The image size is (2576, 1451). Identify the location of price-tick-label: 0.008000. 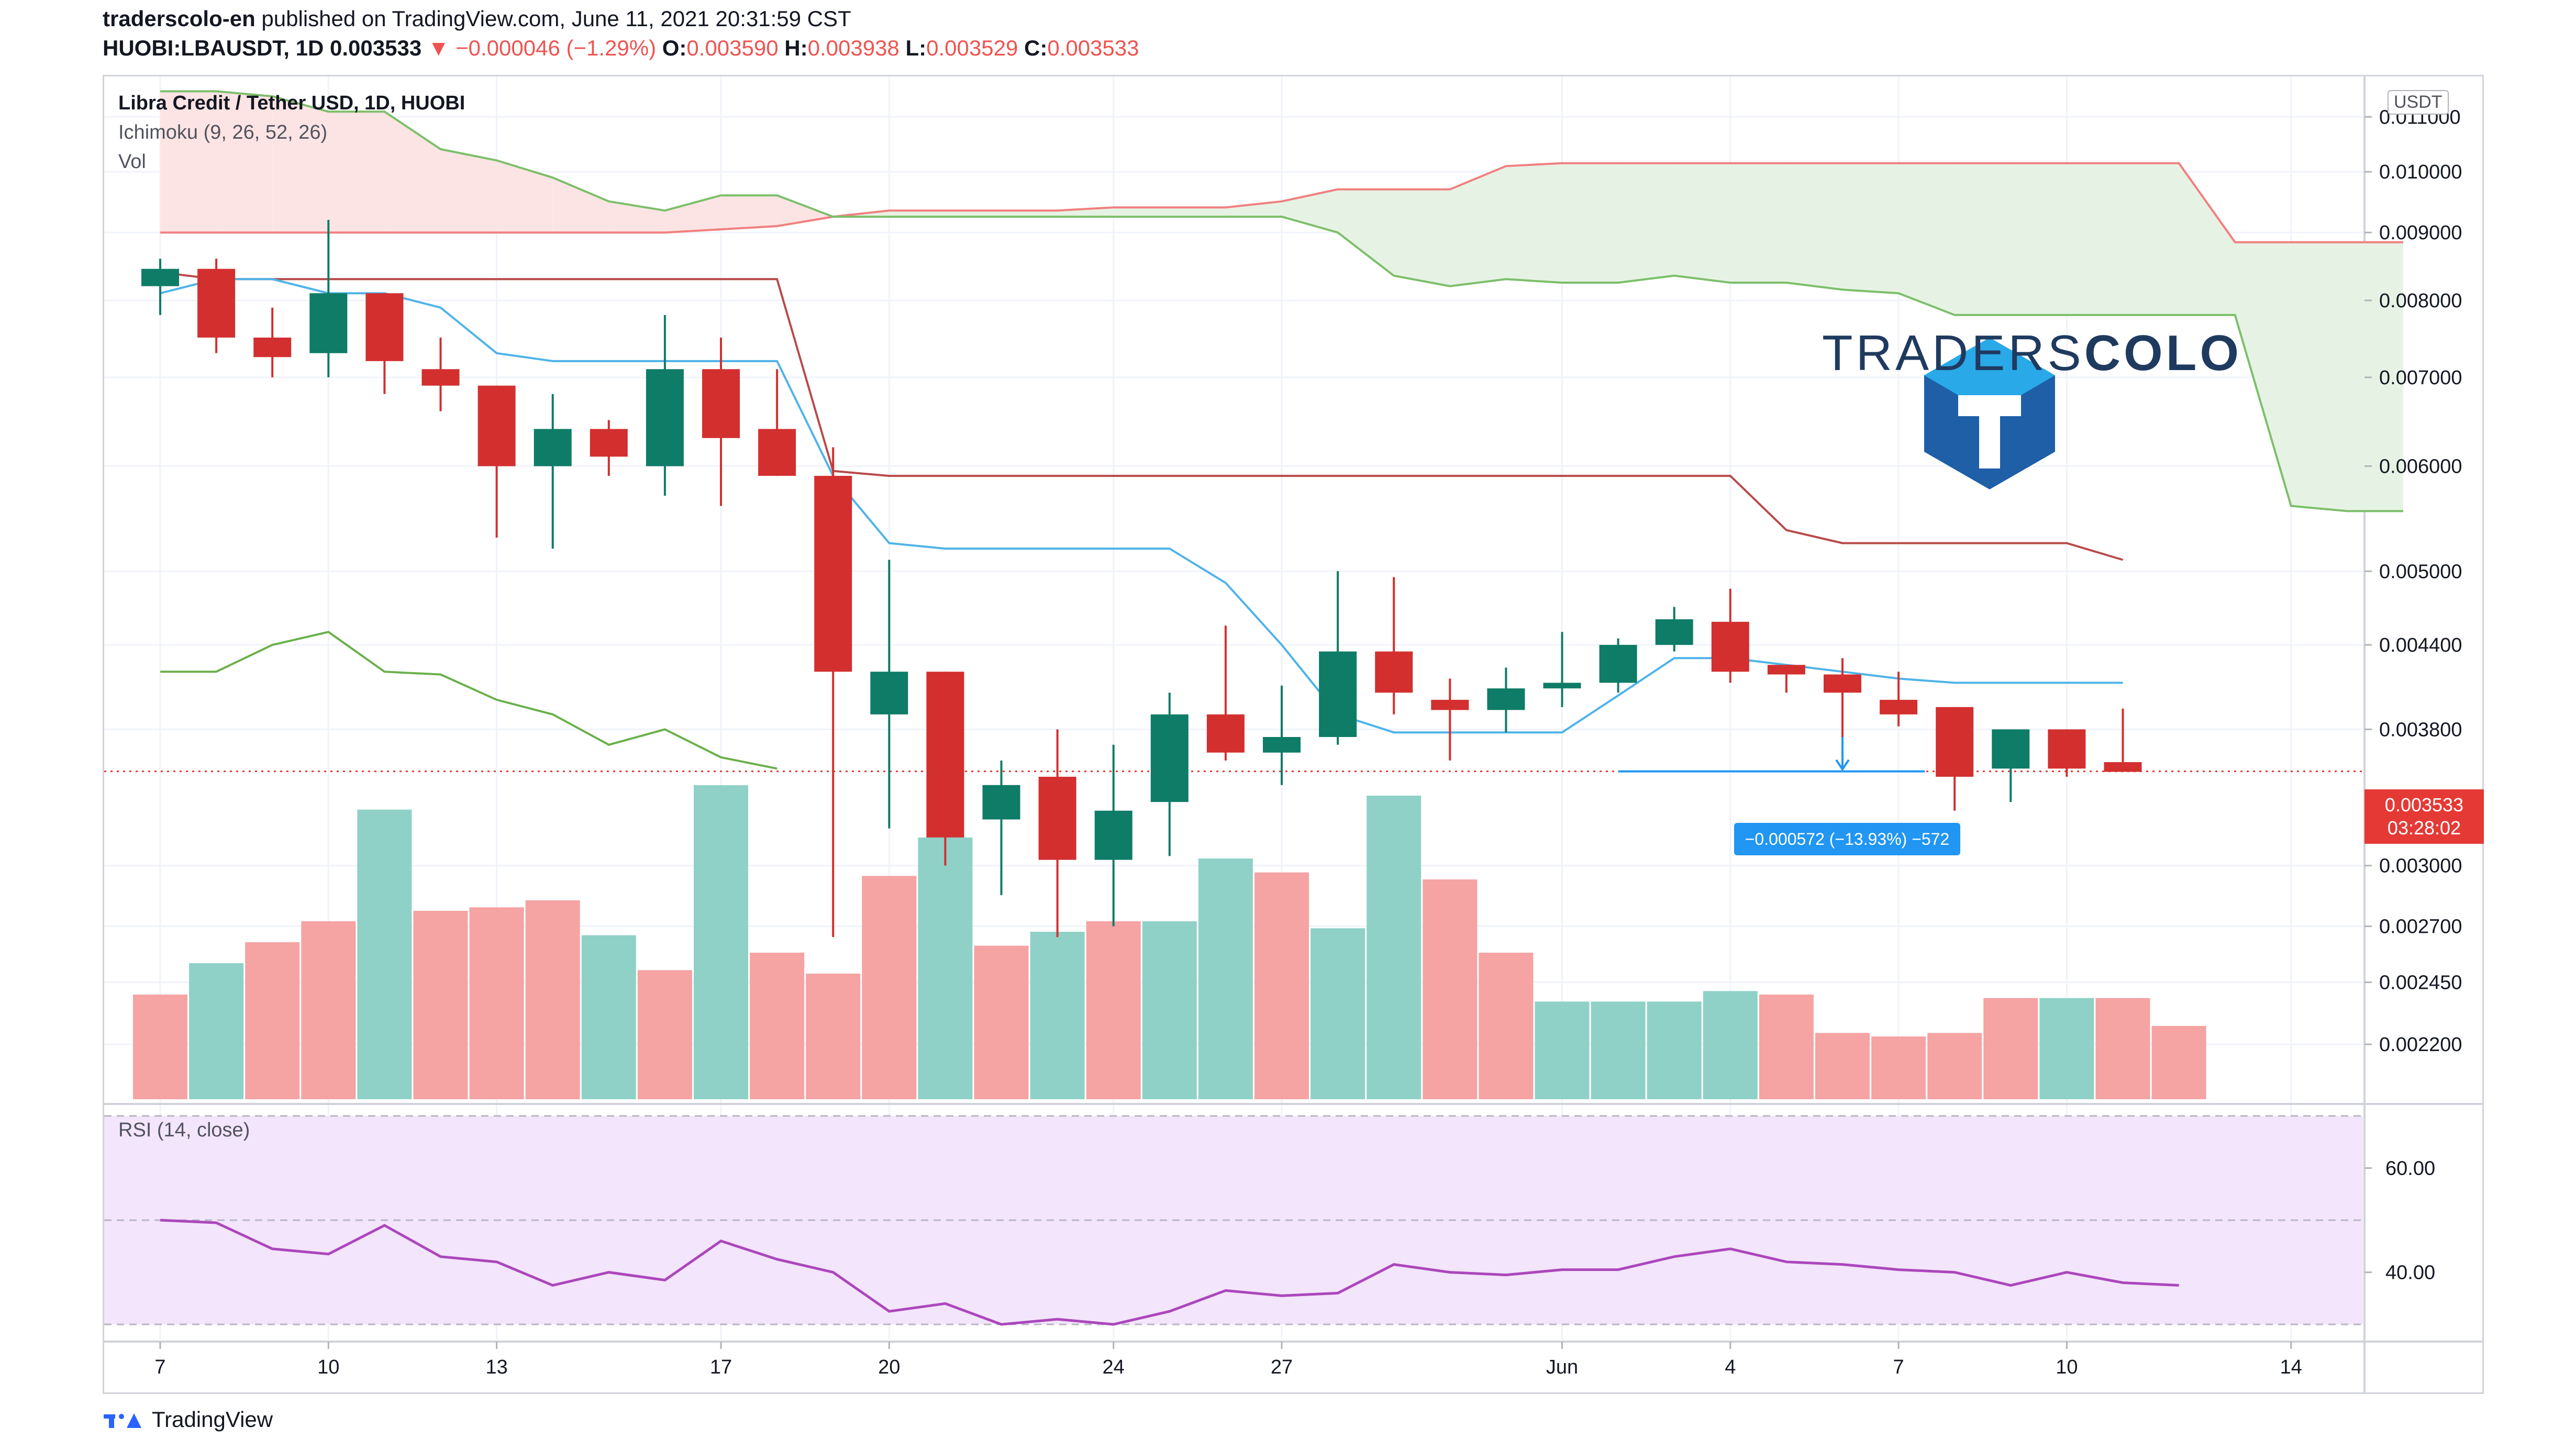
(2420, 301).